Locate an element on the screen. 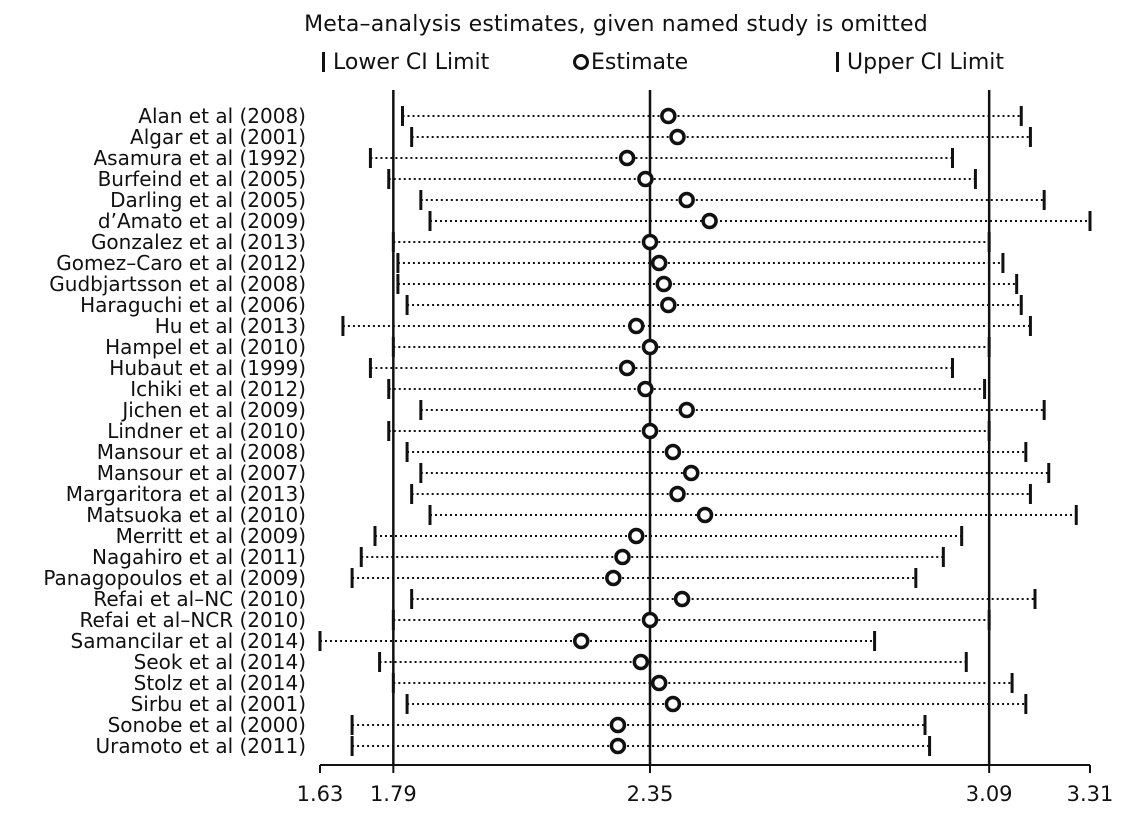 The width and height of the screenshot is (1132, 837). study-label-28: Sirbu et al (2001) is located at coordinates (218, 704).